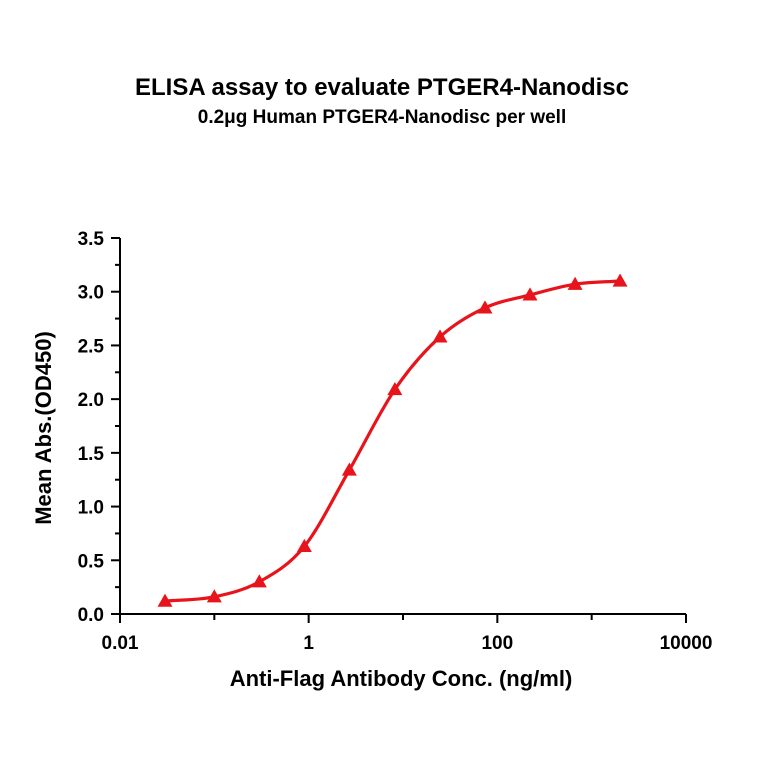  I want to click on y-tick-label: 0.5, so click(91, 561).